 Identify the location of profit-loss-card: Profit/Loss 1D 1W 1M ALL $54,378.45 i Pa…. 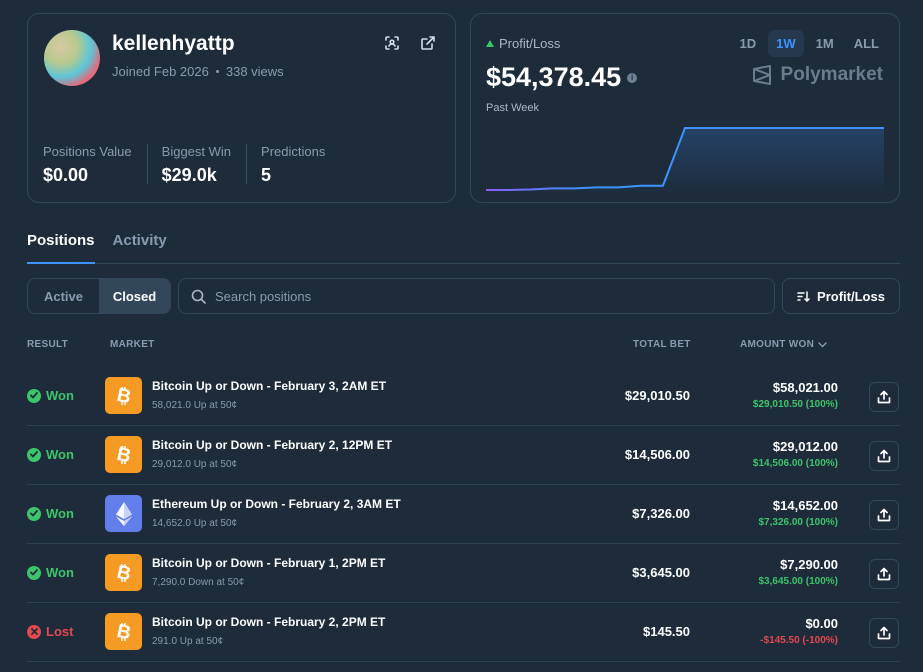
(685, 108).